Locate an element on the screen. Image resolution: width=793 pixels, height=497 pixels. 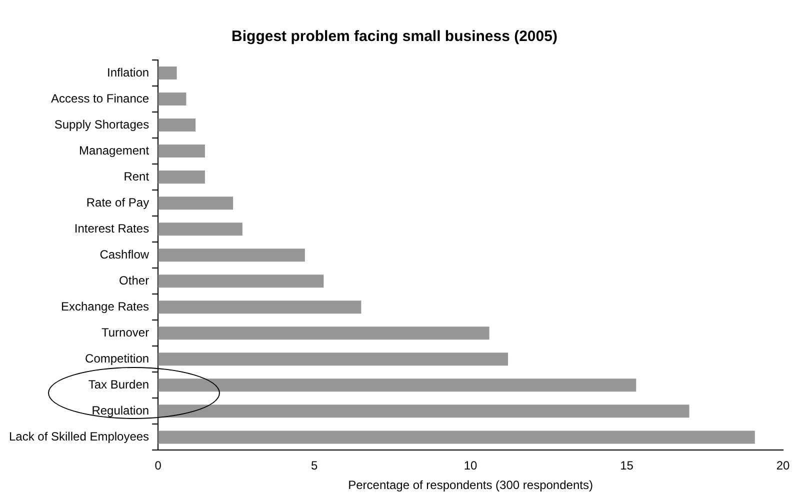
x-tick-label: 20 is located at coordinates (783, 465).